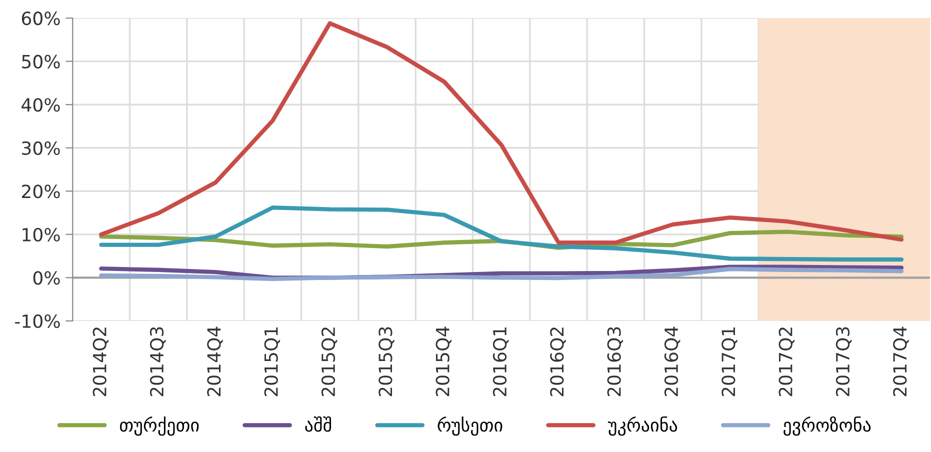  Describe the element at coordinates (215, 361) in the screenshot. I see `x-tick-label: 2014Q4` at that location.